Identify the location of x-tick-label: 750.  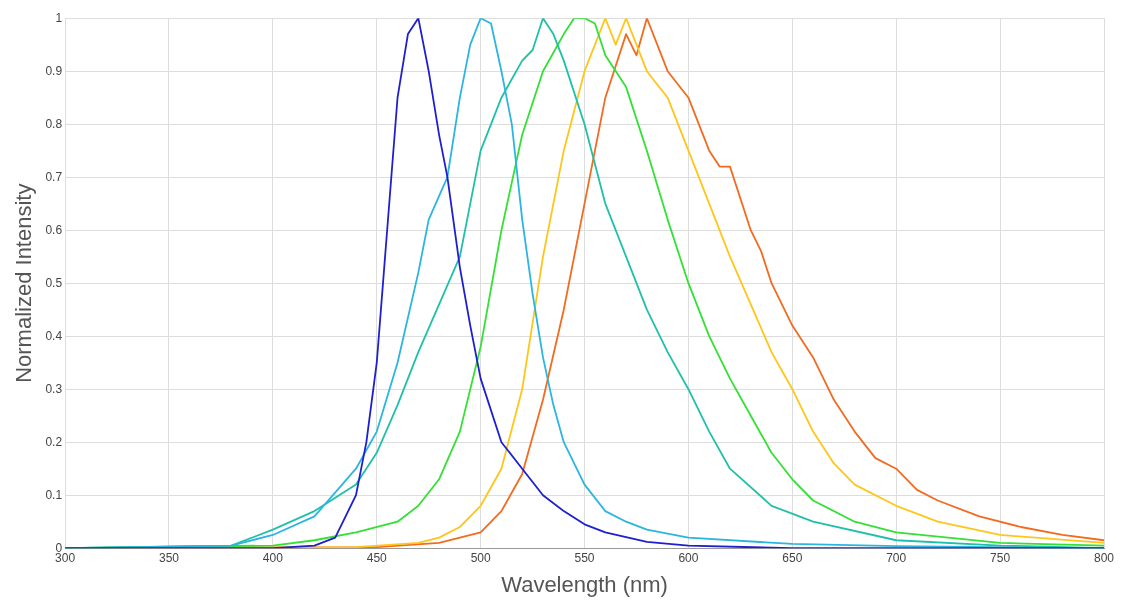
(1000, 557).